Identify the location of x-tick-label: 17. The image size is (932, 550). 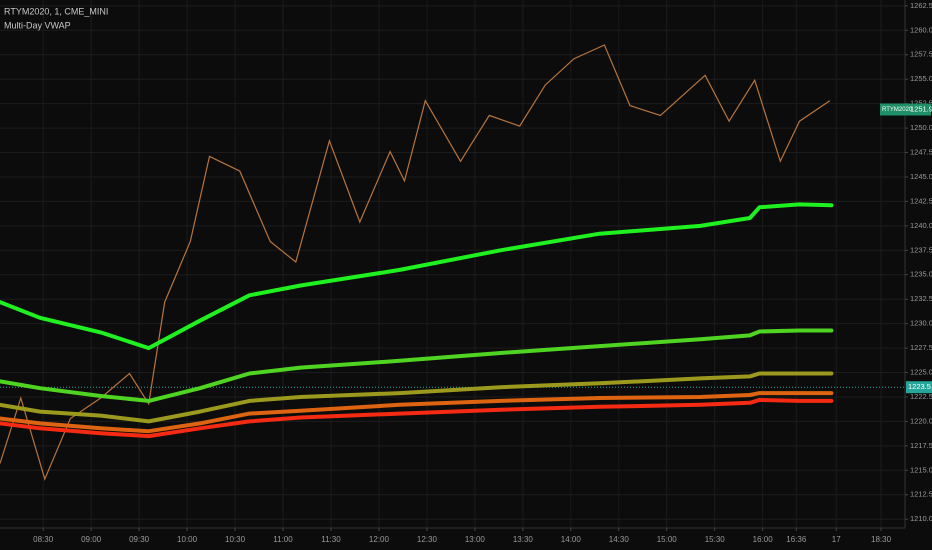
(836, 539).